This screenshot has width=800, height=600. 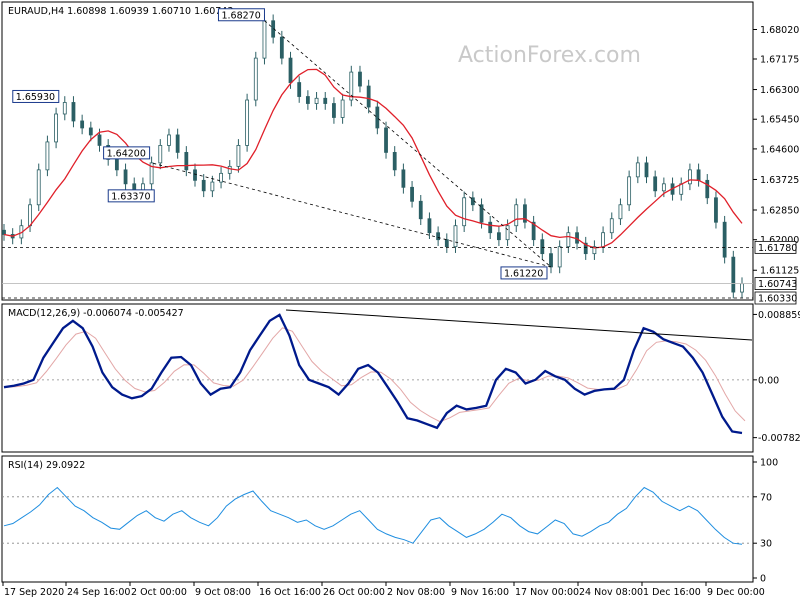 I want to click on svg-text: 1.64200, so click(x=126, y=153).